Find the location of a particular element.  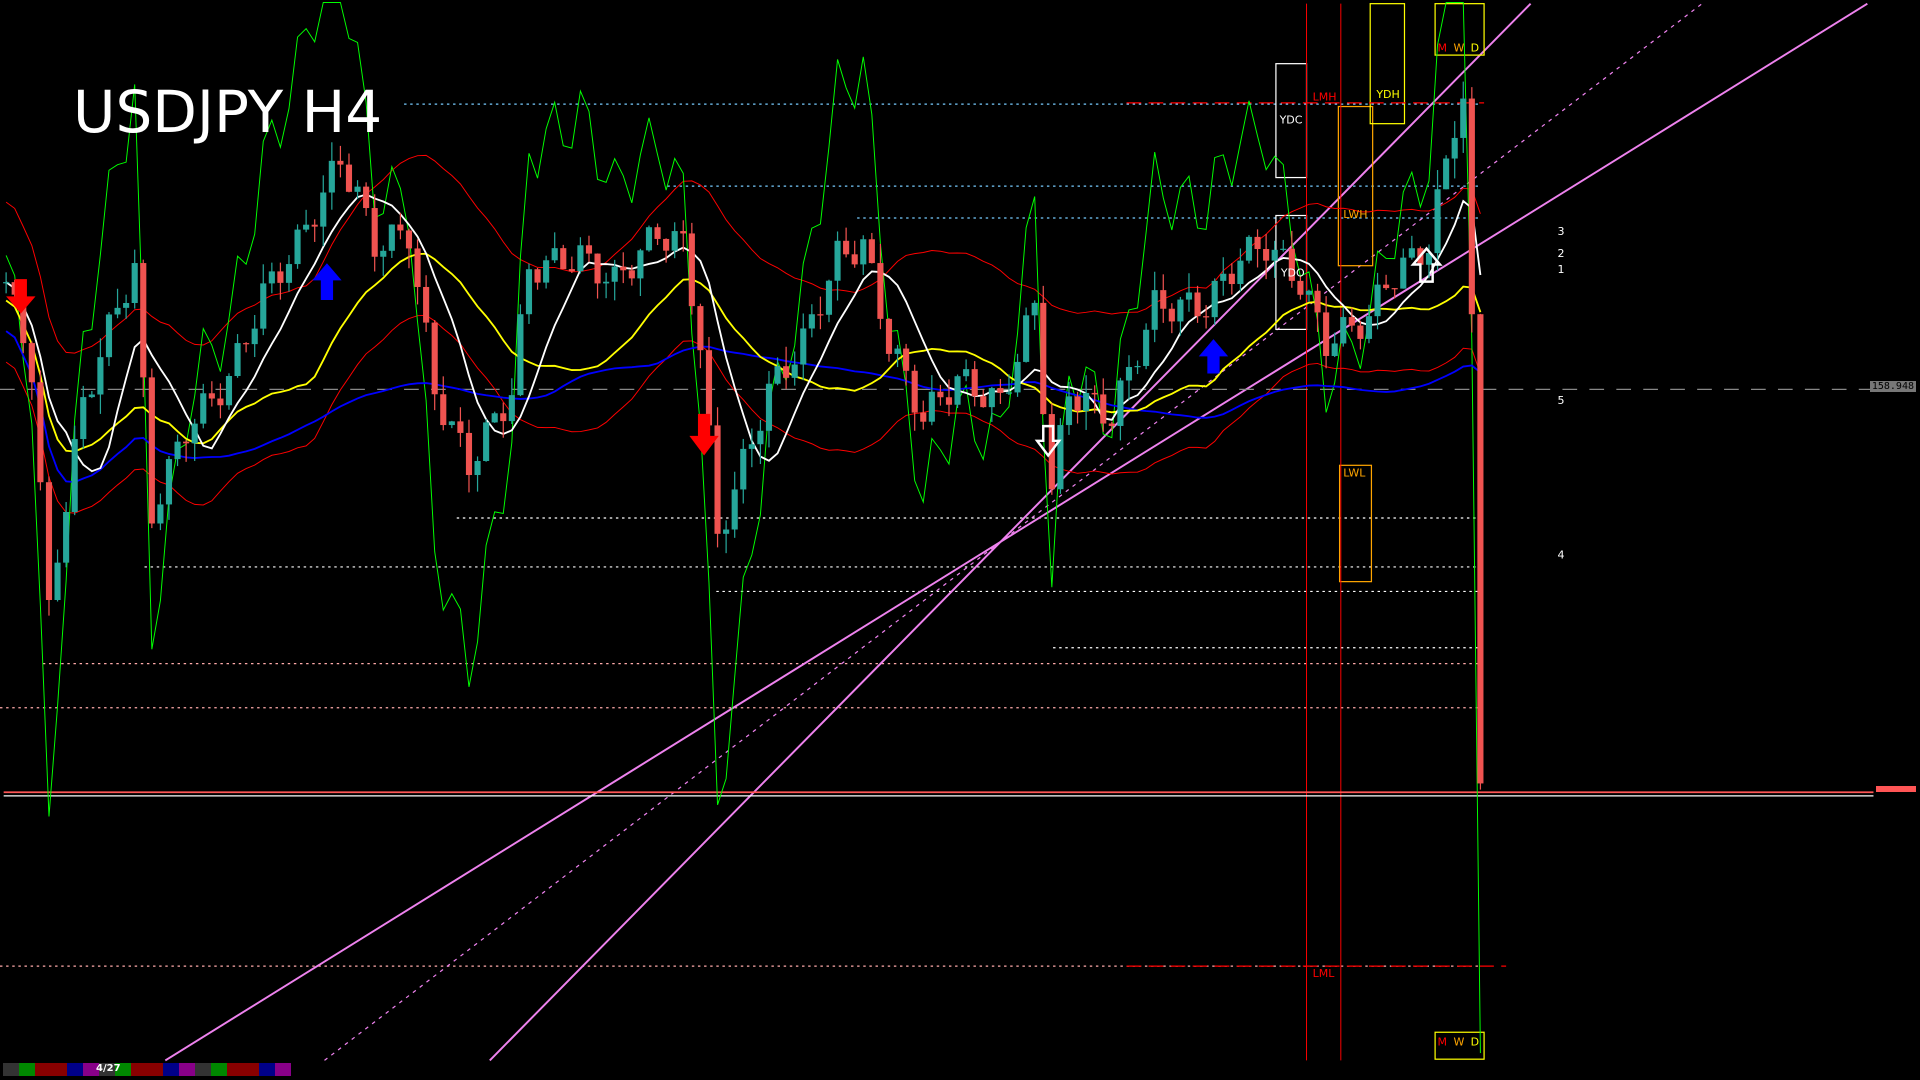

lwh-box is located at coordinates (1355, 186).